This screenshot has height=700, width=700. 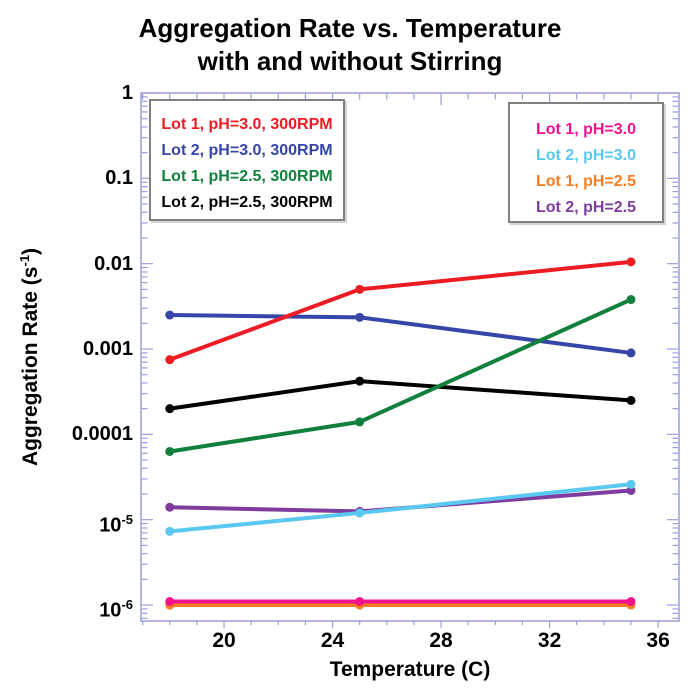 What do you see at coordinates (24, 260) in the screenshot?
I see `y-axis-title-superscript: -1` at bounding box center [24, 260].